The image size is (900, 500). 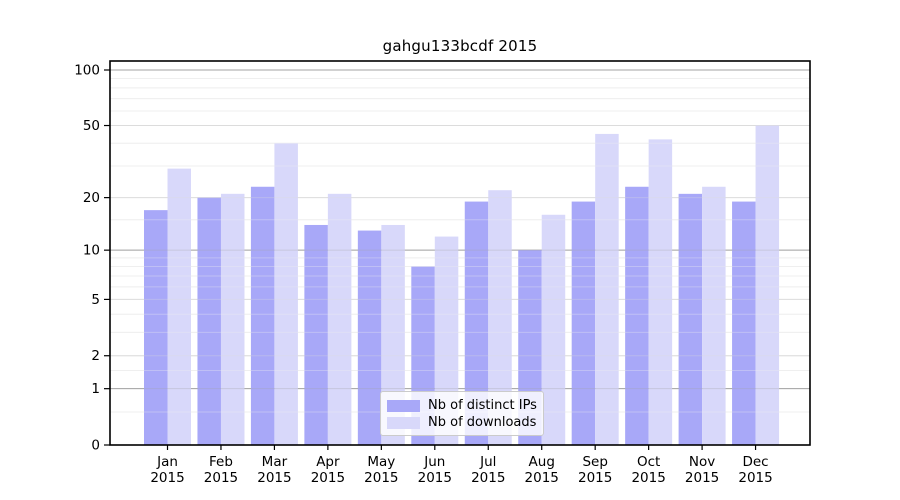 I want to click on x-tick-label-year-jan: 2015, so click(x=167, y=478).